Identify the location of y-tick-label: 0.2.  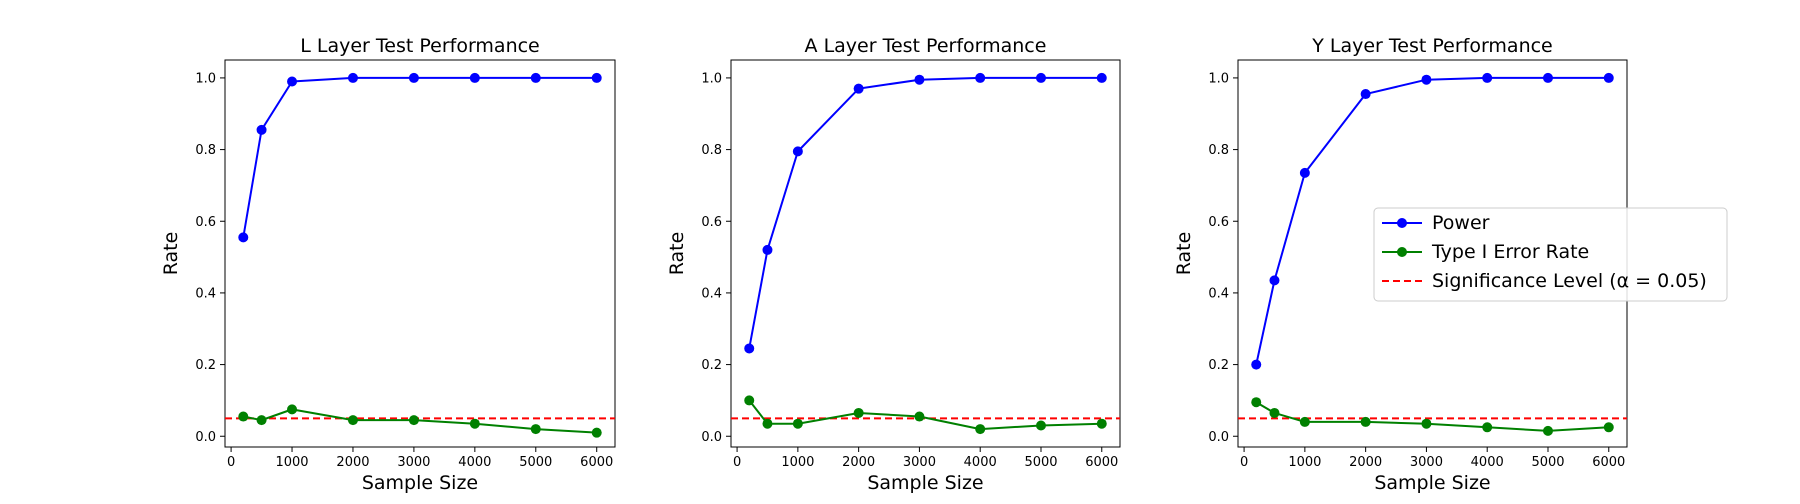
(1218, 365).